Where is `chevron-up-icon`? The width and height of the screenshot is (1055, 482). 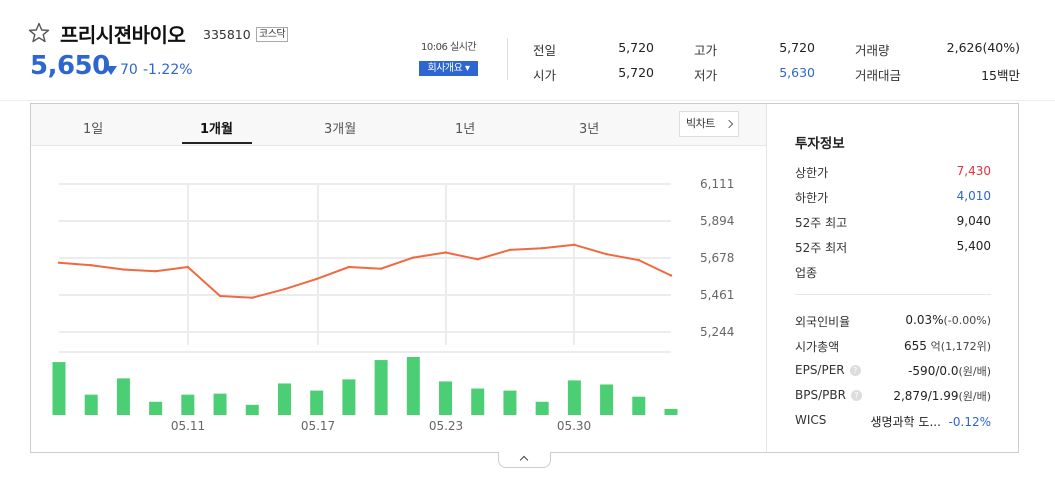
chevron-up-icon is located at coordinates (524, 460).